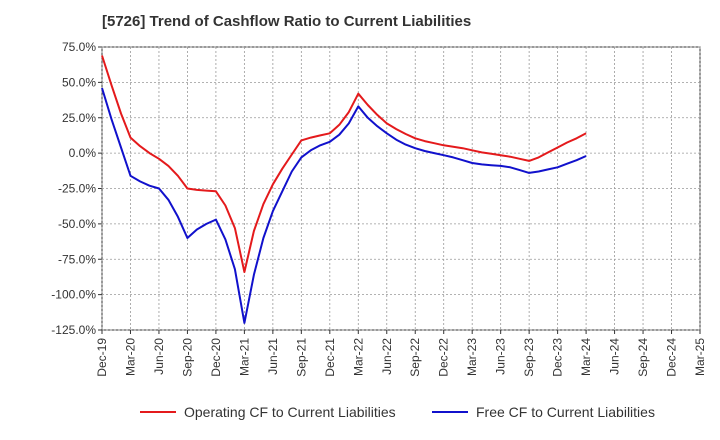 This screenshot has width=720, height=440. What do you see at coordinates (77, 224) in the screenshot?
I see `y-tick-label: -50.0%` at bounding box center [77, 224].